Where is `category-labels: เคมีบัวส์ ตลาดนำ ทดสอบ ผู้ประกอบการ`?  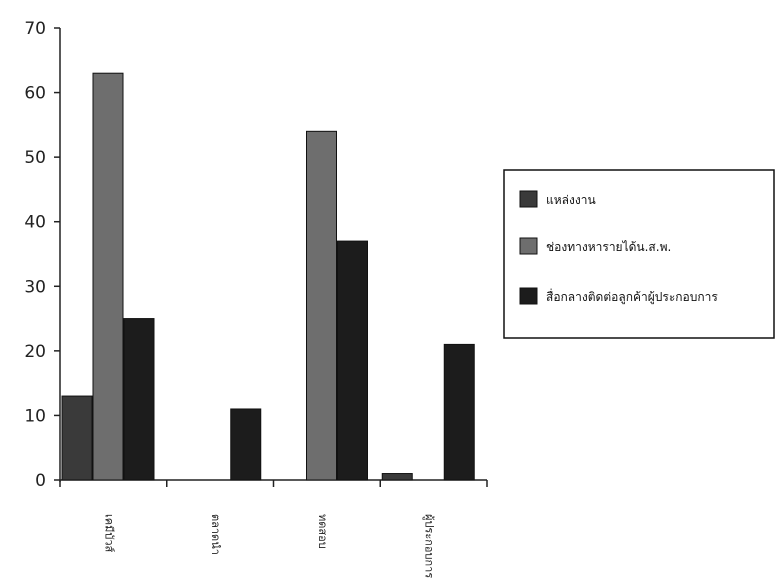
category-labels: เคมีบัวส์ ตลาดนำ ทดสอบ ผู้ประกอบการ is located at coordinates (268, 546).